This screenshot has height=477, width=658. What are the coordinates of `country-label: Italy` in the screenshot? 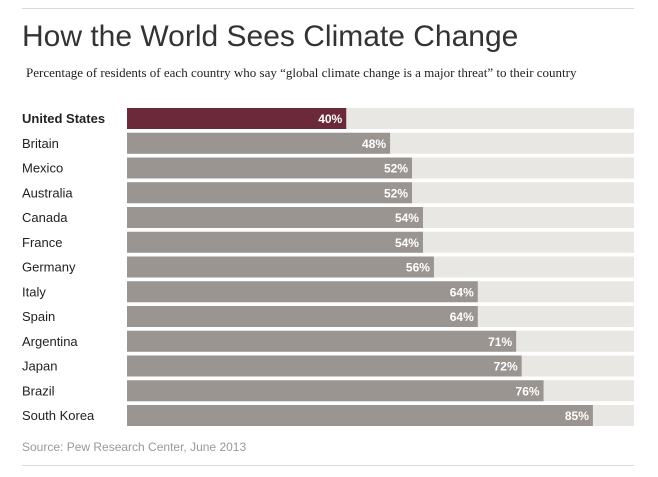 It's located at (34, 291).